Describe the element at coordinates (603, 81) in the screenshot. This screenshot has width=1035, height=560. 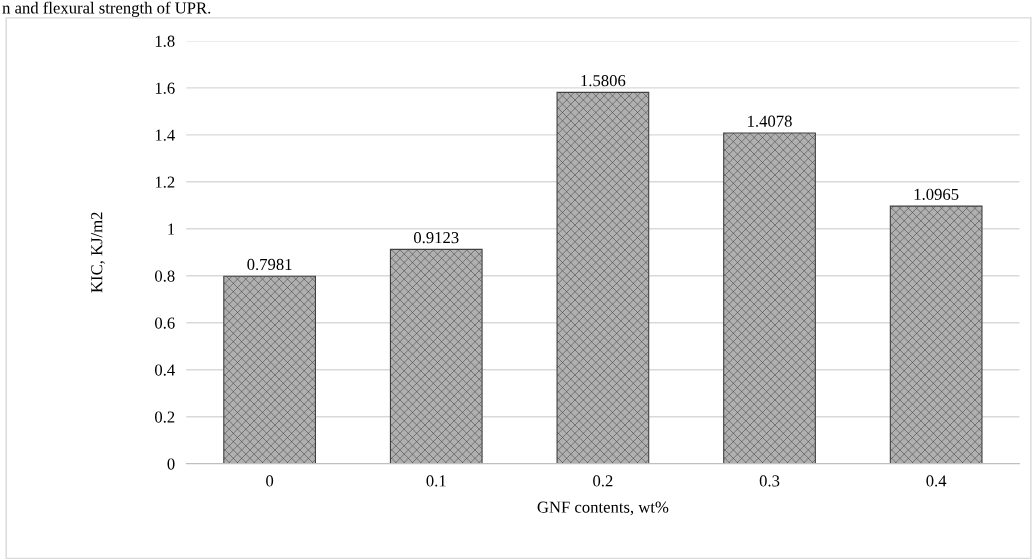
I see `data-label: 1.5806` at that location.